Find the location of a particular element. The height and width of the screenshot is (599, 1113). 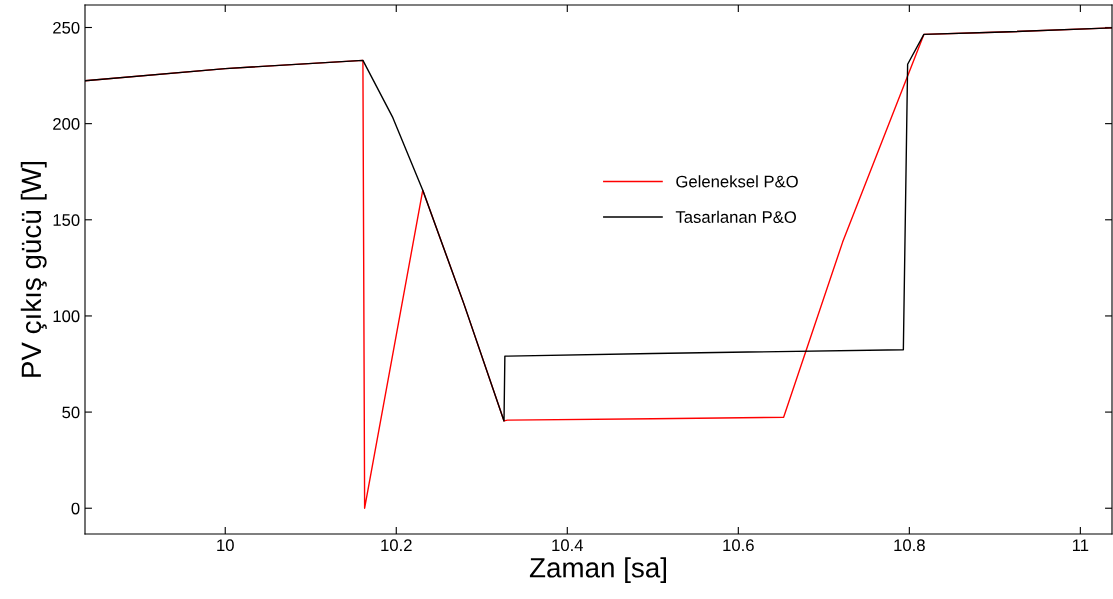

y-axis-title: PV çıkış gücü [W] is located at coordinates (33, 269).